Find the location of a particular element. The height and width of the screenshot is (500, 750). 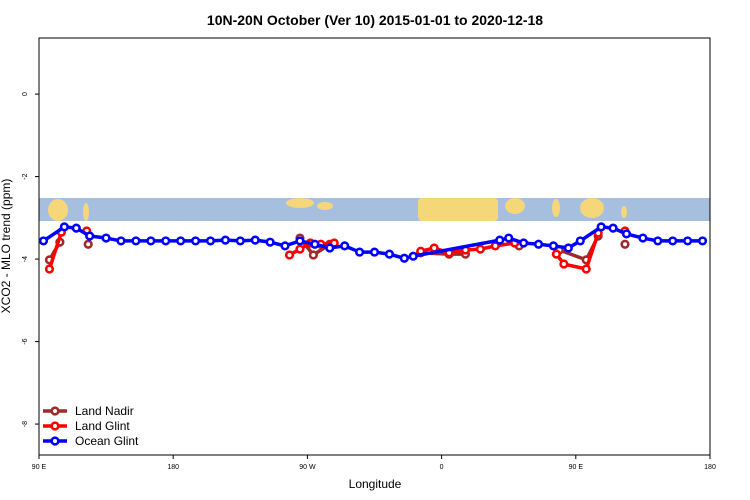

x-axis-label: Longitude is located at coordinates (375, 484).